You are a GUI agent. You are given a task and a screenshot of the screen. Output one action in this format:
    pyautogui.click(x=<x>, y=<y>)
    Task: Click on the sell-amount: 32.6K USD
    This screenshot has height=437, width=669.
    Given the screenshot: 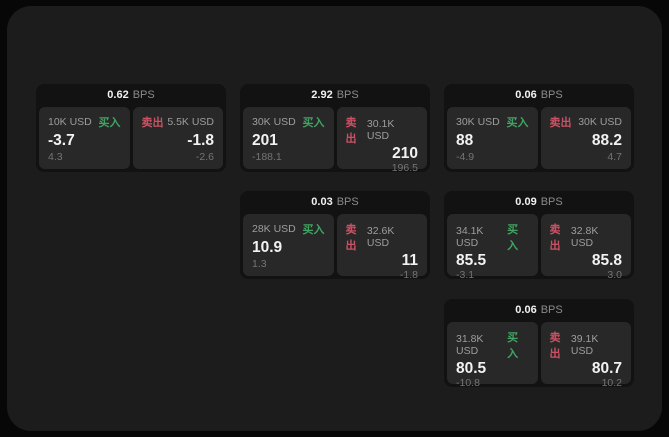 What is the action you would take?
    pyautogui.click(x=380, y=237)
    